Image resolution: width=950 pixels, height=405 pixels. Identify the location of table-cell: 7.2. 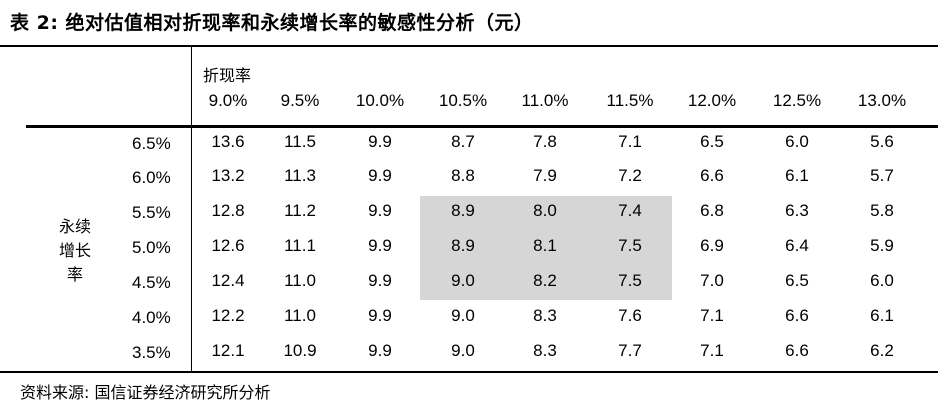
(630, 175).